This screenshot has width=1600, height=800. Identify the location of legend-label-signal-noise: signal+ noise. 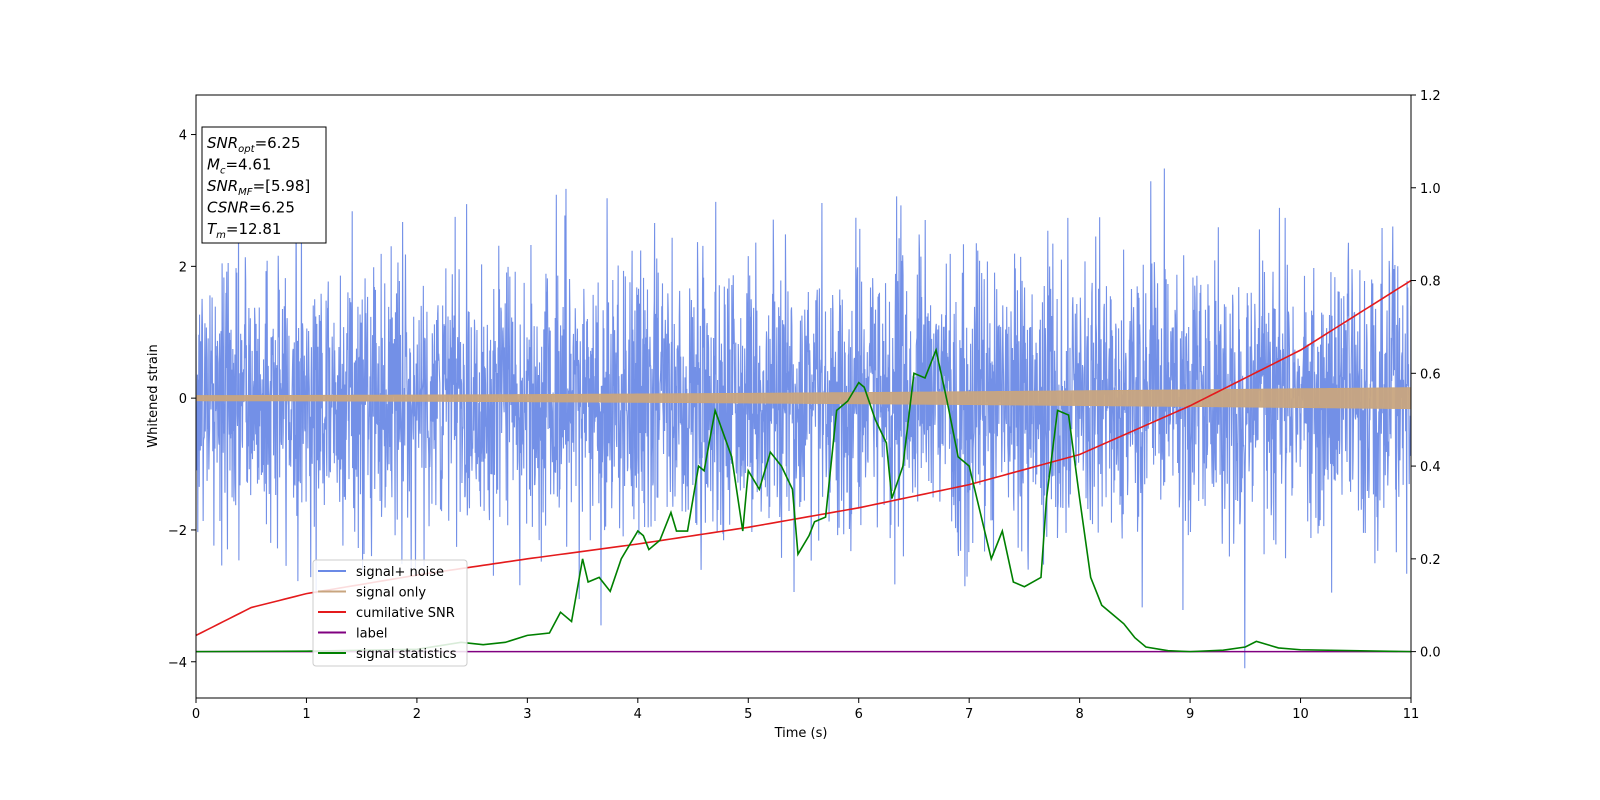
(400, 572).